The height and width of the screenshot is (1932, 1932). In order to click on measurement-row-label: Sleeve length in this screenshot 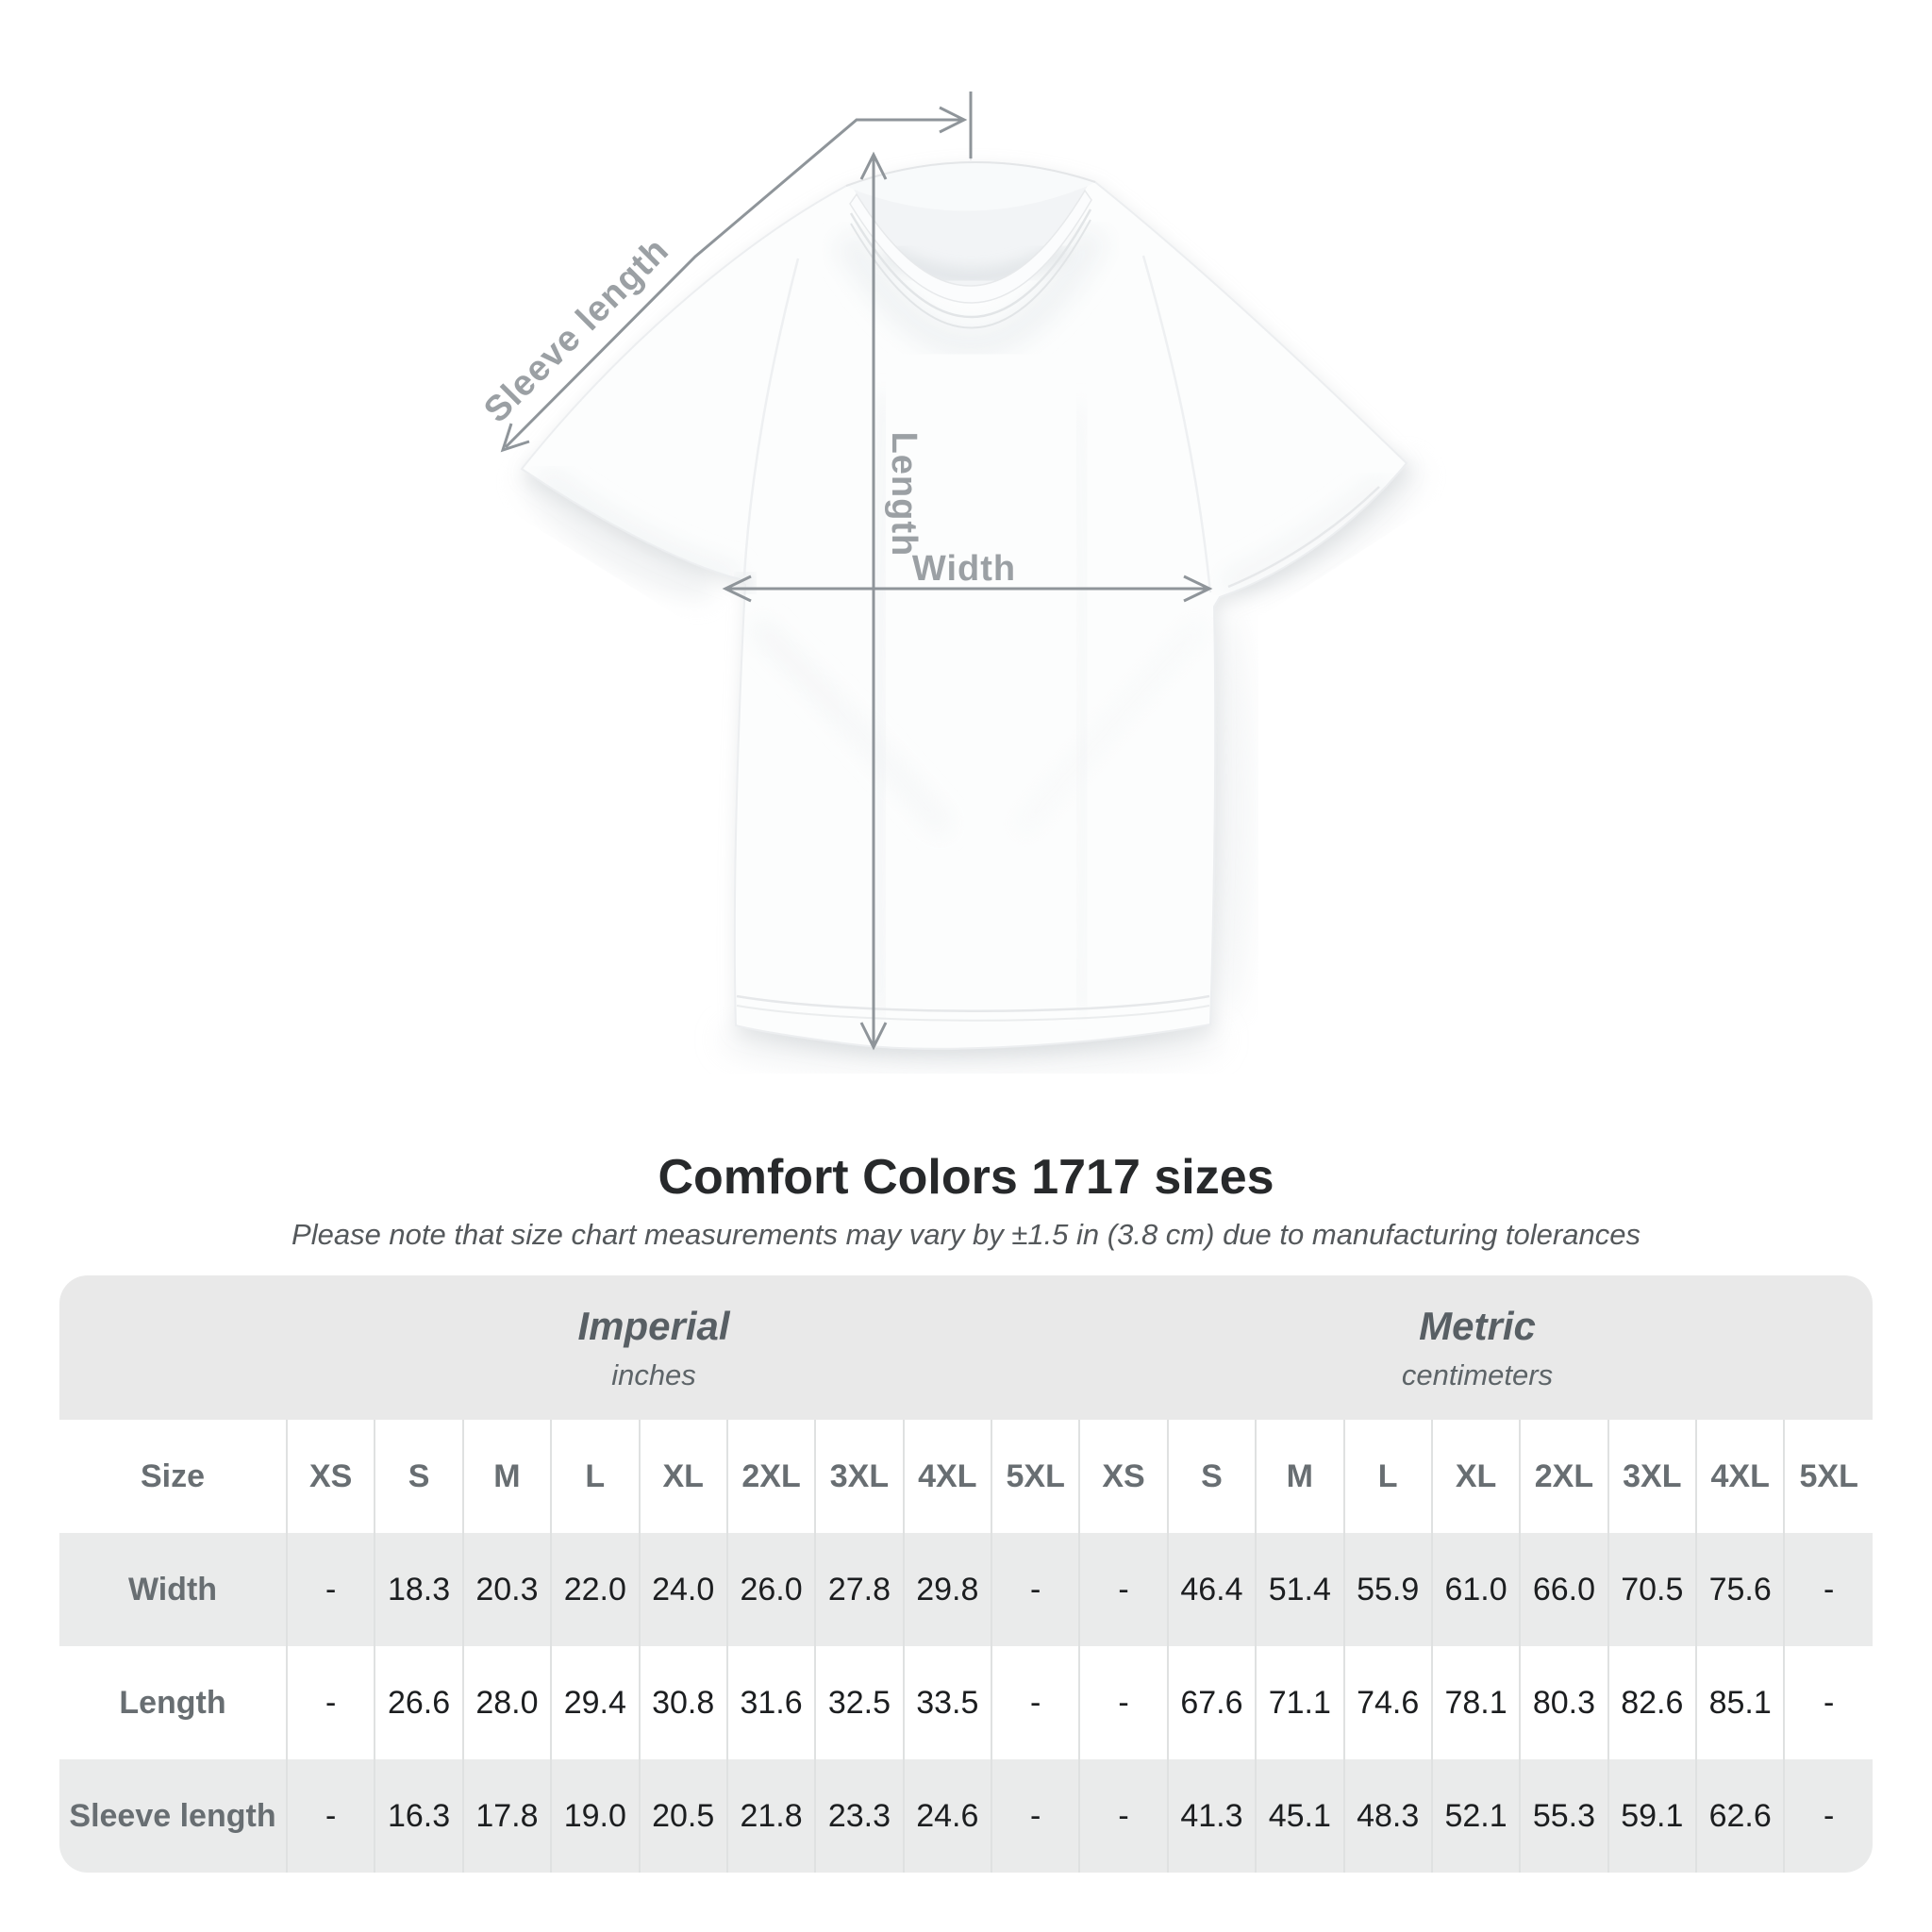, I will do `click(172, 1816)`.